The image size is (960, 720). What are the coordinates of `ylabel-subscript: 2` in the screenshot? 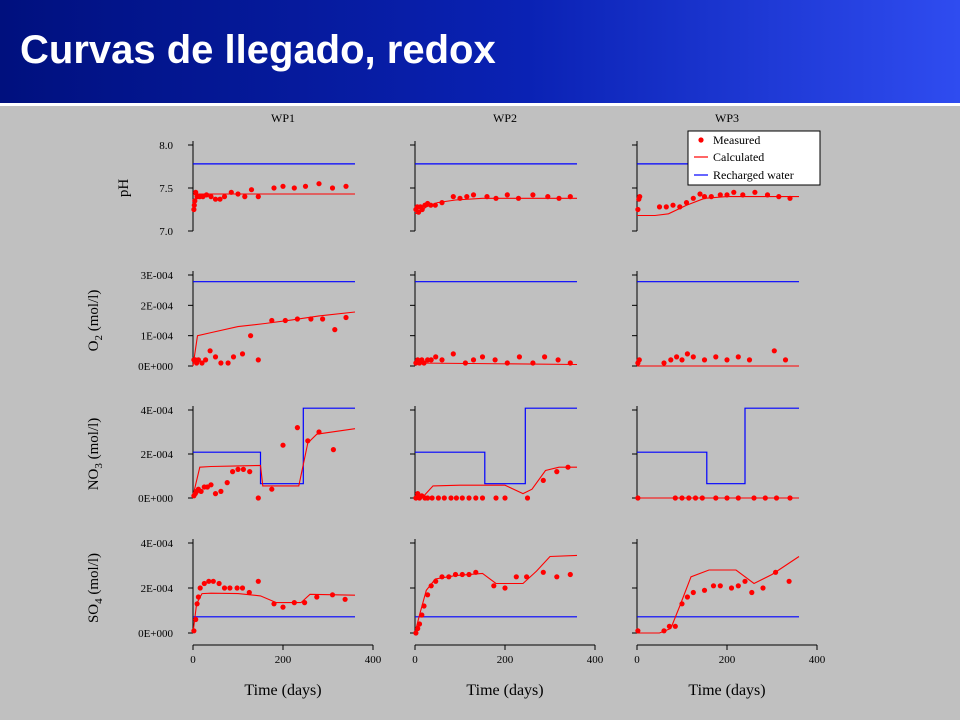 It's located at (99, 338).